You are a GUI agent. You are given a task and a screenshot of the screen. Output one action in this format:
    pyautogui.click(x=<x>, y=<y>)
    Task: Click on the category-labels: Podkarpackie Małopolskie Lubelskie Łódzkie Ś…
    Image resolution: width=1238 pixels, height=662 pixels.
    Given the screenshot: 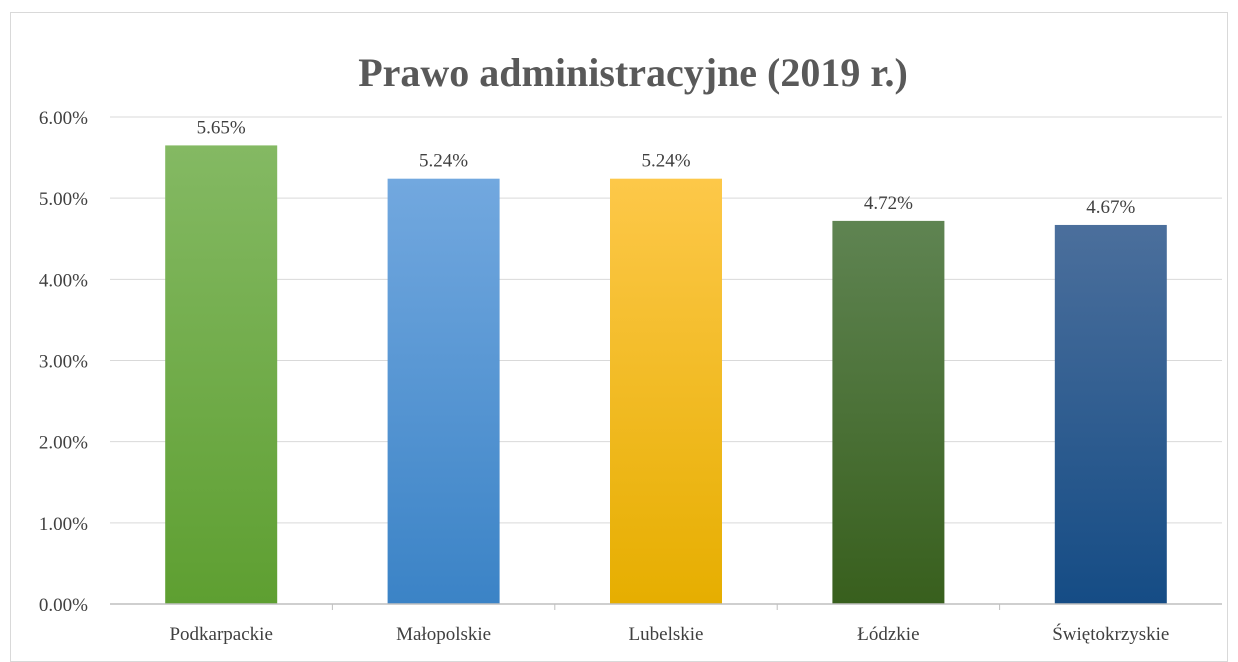 What is the action you would take?
    pyautogui.click(x=669, y=624)
    